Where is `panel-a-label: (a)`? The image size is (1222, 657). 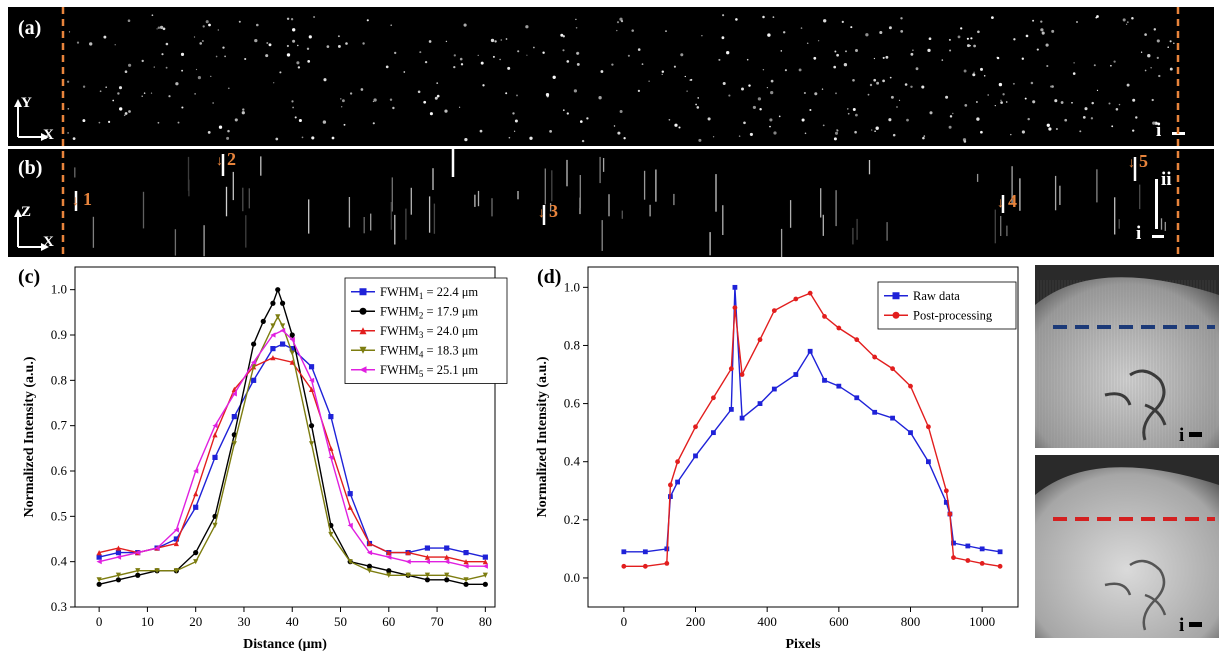 panel-a-label: (a) is located at coordinates (30, 28).